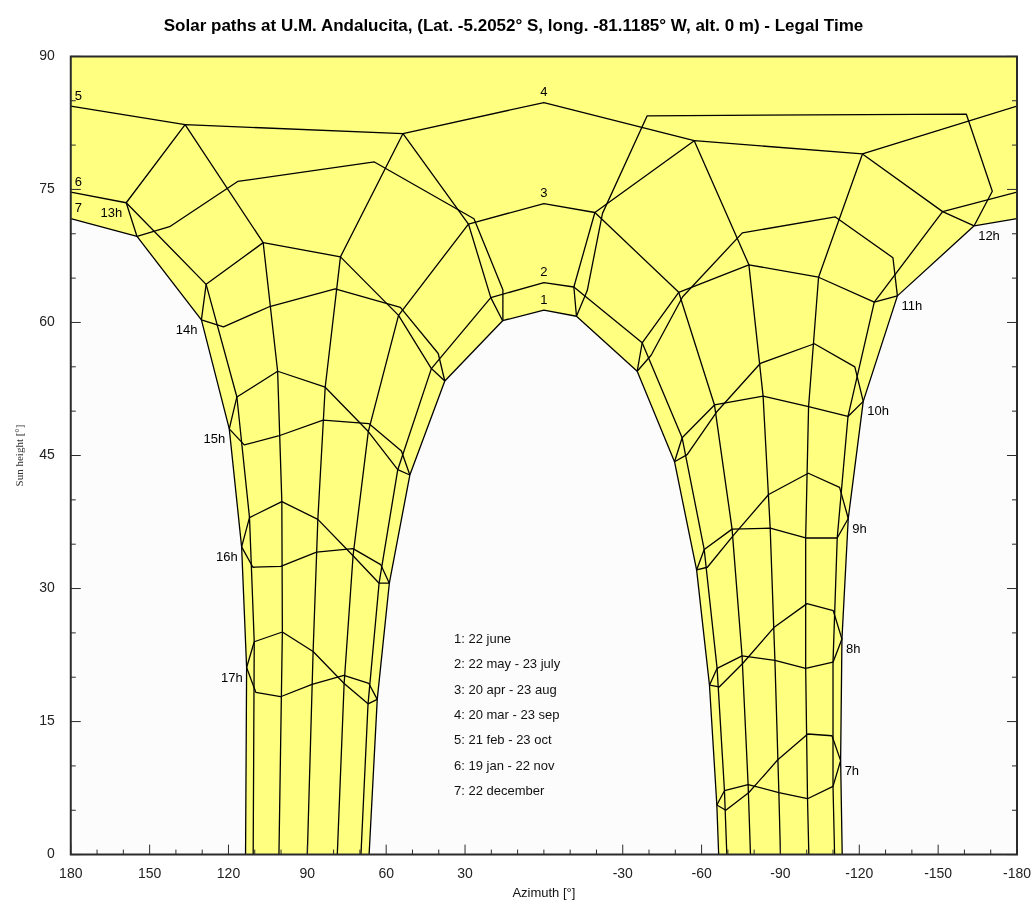 The height and width of the screenshot is (911, 1035). Describe the element at coordinates (214, 438) in the screenshot. I see `series-label: 15h` at that location.